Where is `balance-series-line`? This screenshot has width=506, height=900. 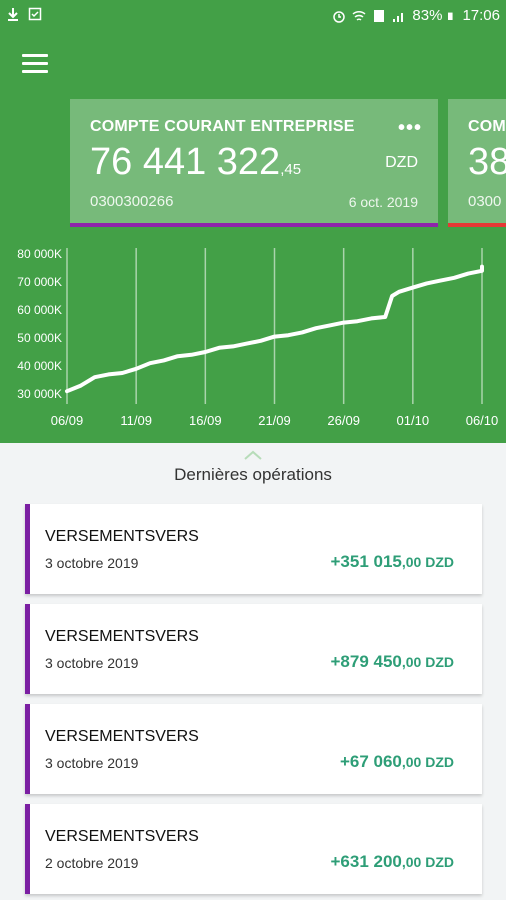
balance-series-line is located at coordinates (274, 329).